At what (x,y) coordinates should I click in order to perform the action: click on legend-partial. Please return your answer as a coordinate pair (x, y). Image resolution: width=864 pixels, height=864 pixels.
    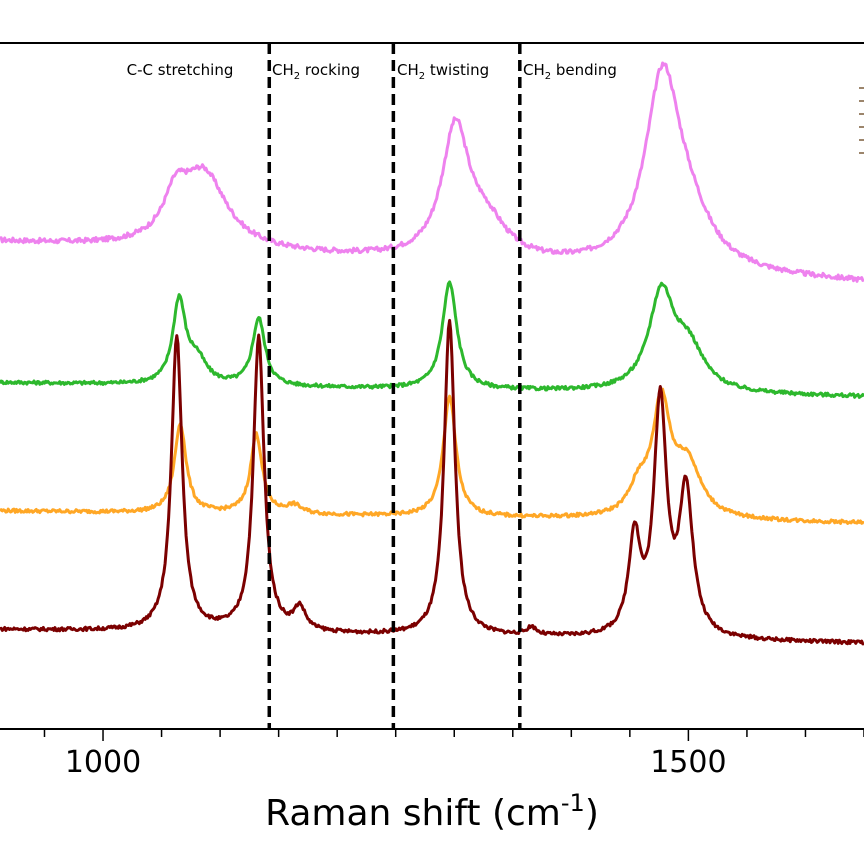
    Looking at the image, I should click on (861, 120).